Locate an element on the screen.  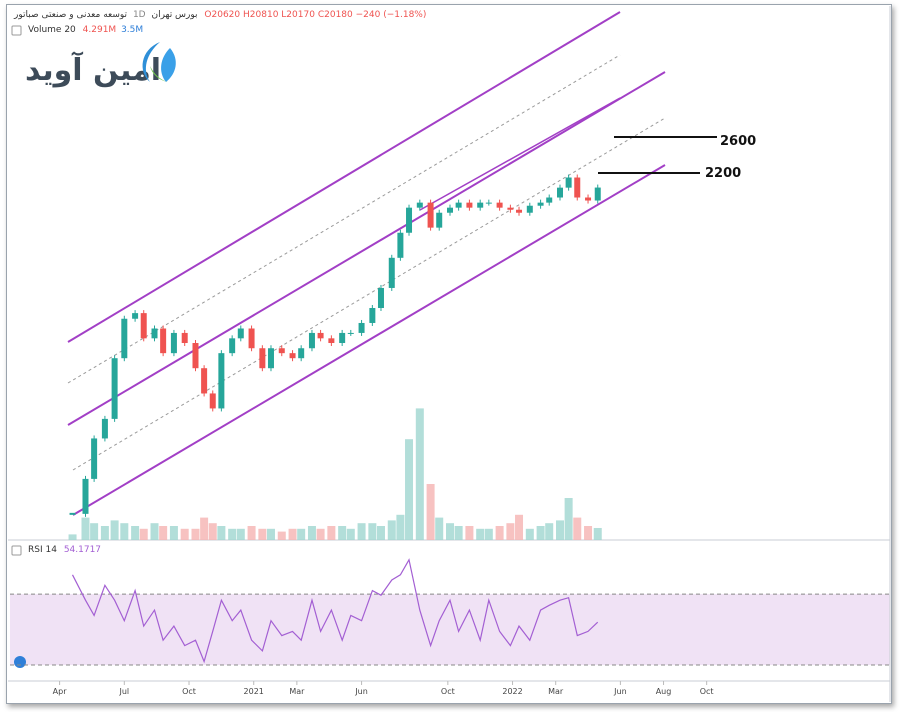
x-tick-label: Aug is located at coordinates (664, 691).